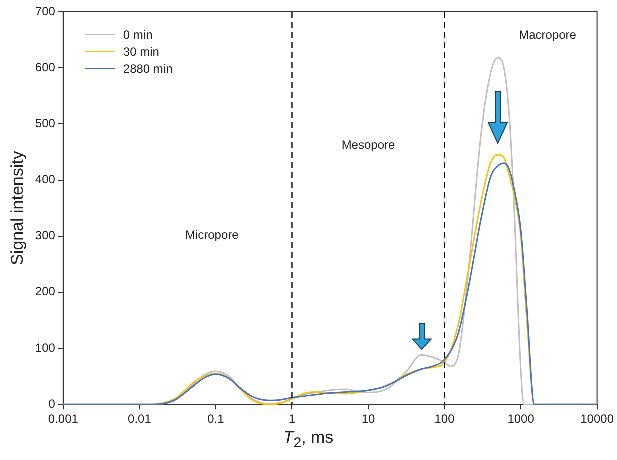 The image size is (617, 460). Describe the element at coordinates (308, 440) in the screenshot. I see `x-axis-title: T$_{2}$, ms` at that location.